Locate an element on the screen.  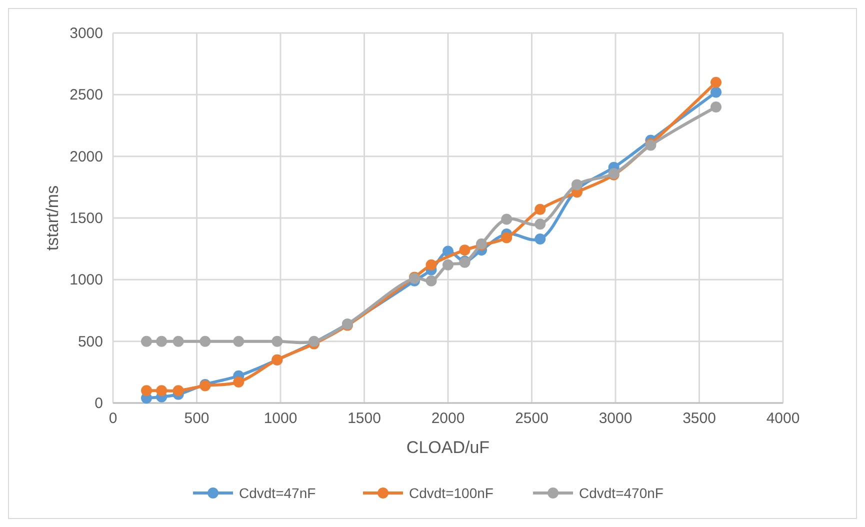
x-tick-label: 2500 is located at coordinates (531, 418).